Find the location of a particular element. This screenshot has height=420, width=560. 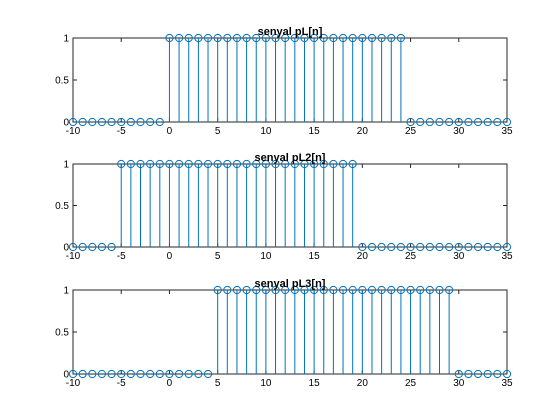

subplot-title: senyal pL3[n] is located at coordinates (290, 284).